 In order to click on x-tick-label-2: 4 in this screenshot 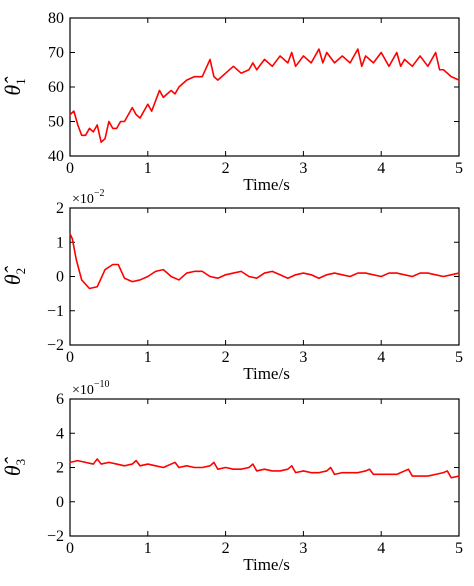, I will do `click(381, 357)`.